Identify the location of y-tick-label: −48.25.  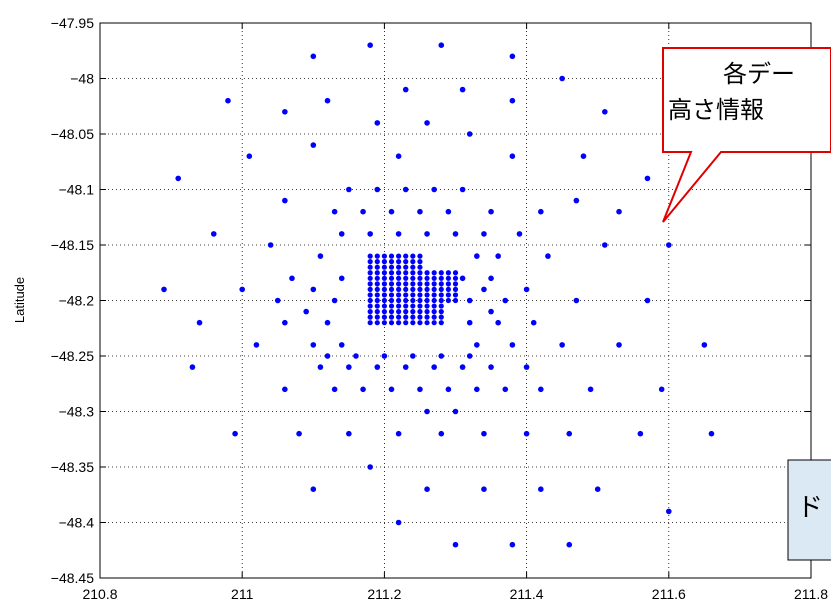
(72, 356).